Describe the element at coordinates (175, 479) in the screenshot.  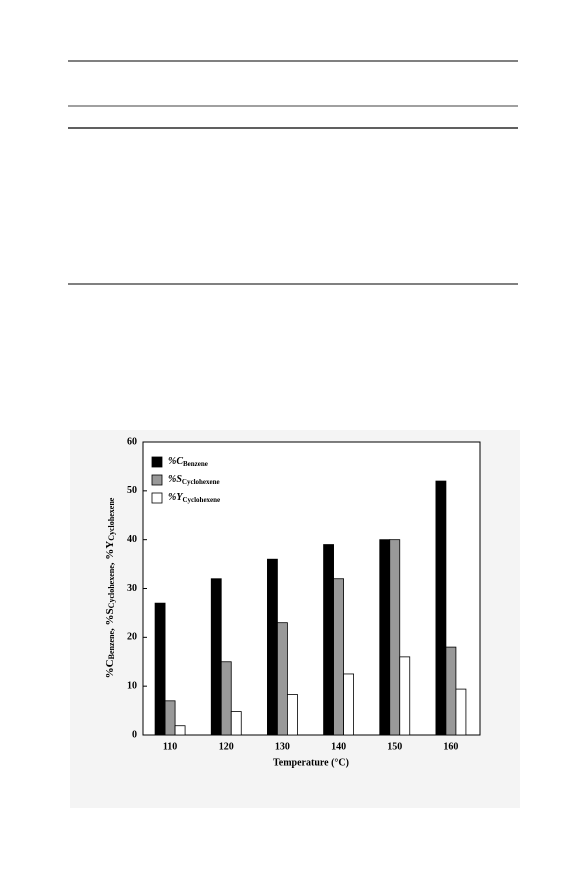
I see `legend-name: %S` at that location.